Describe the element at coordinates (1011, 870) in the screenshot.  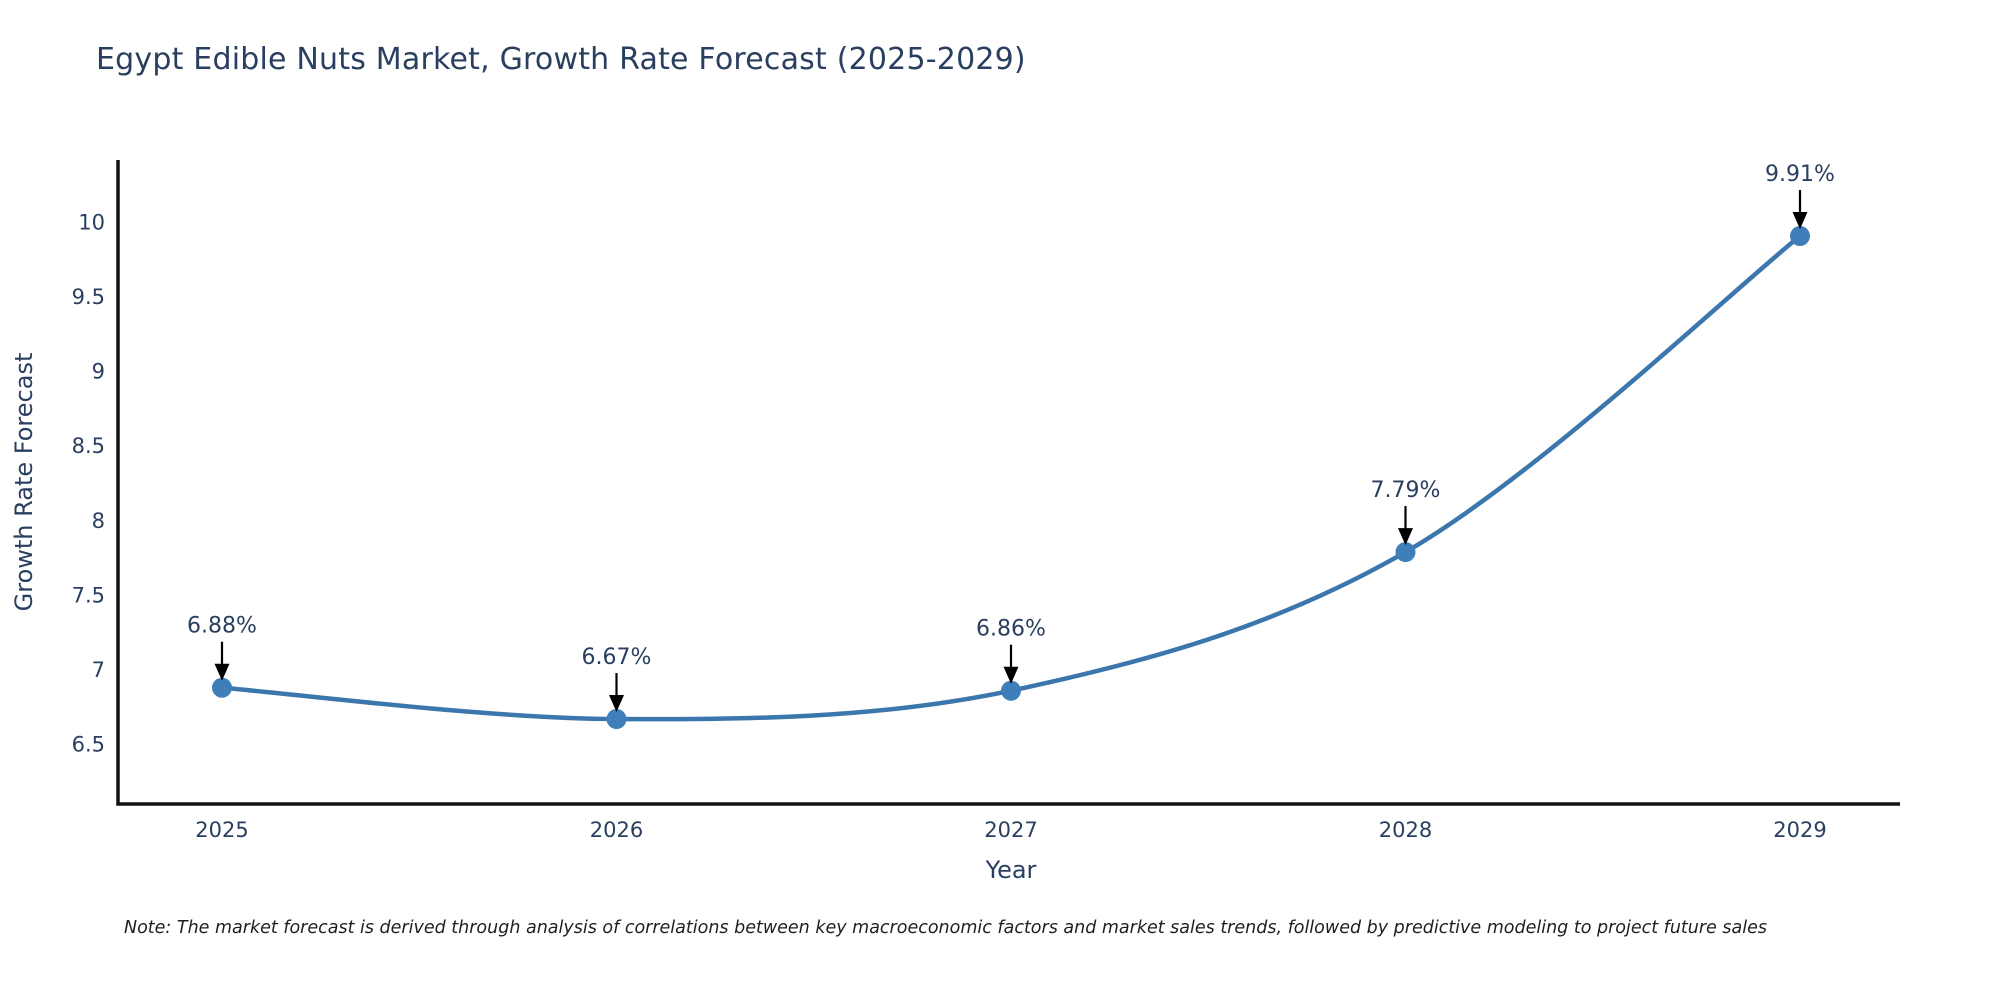
I see `x-axis-title: Year` at that location.